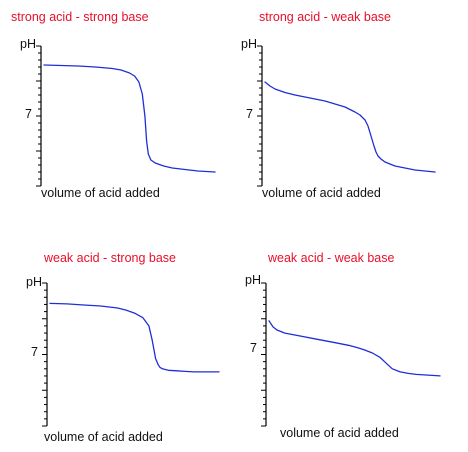  Describe the element at coordinates (80, 17) in the screenshot. I see `chart-title: strong acid - strong base` at that location.